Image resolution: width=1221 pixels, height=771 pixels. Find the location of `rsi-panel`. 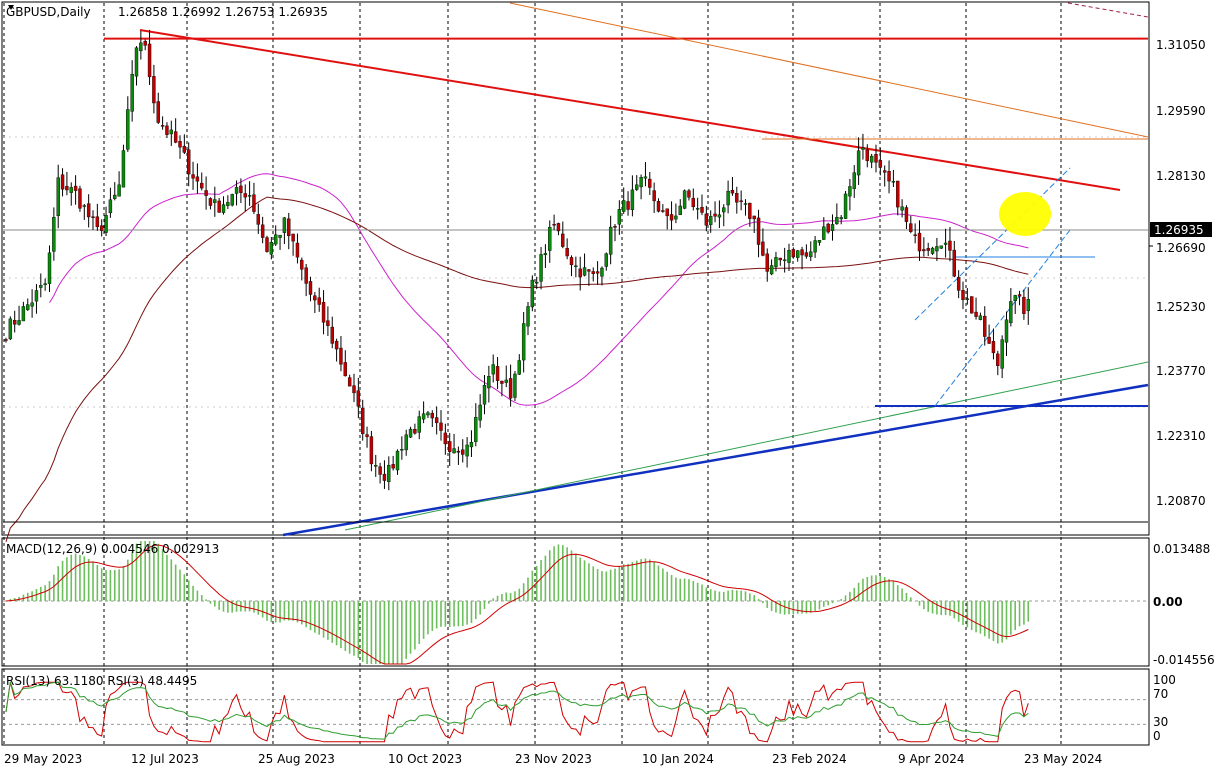

rsi-panel is located at coordinates (575, 707).